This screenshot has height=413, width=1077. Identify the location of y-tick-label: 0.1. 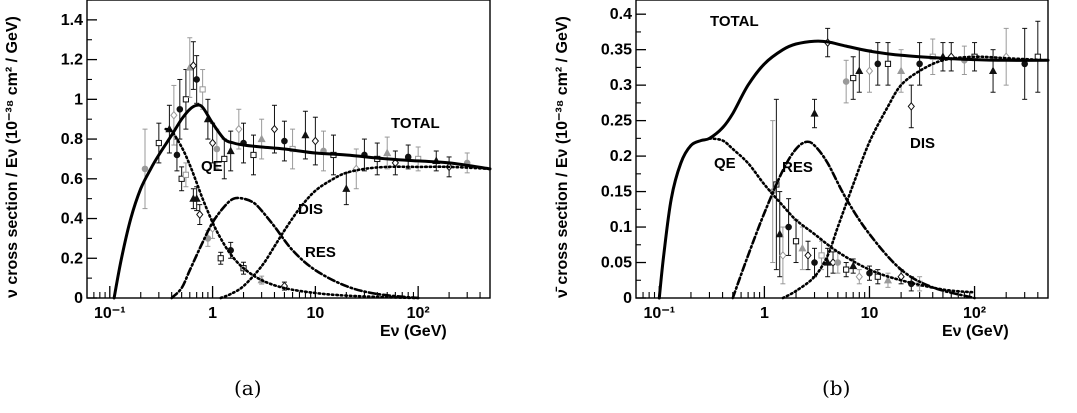
(621, 227).